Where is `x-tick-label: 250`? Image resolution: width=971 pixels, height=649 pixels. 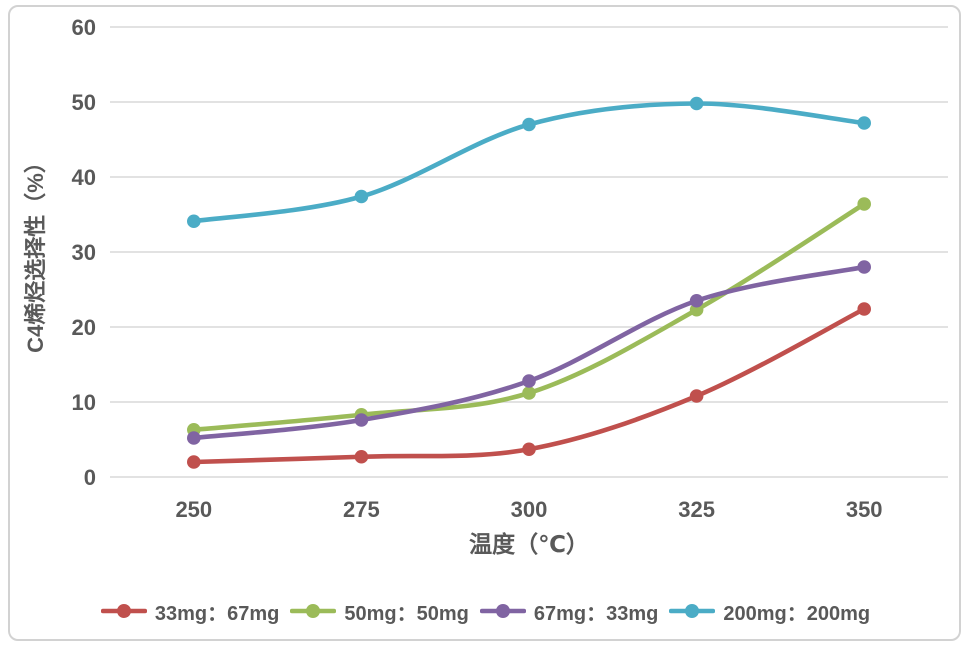
x-tick-label: 250 is located at coordinates (193, 509).